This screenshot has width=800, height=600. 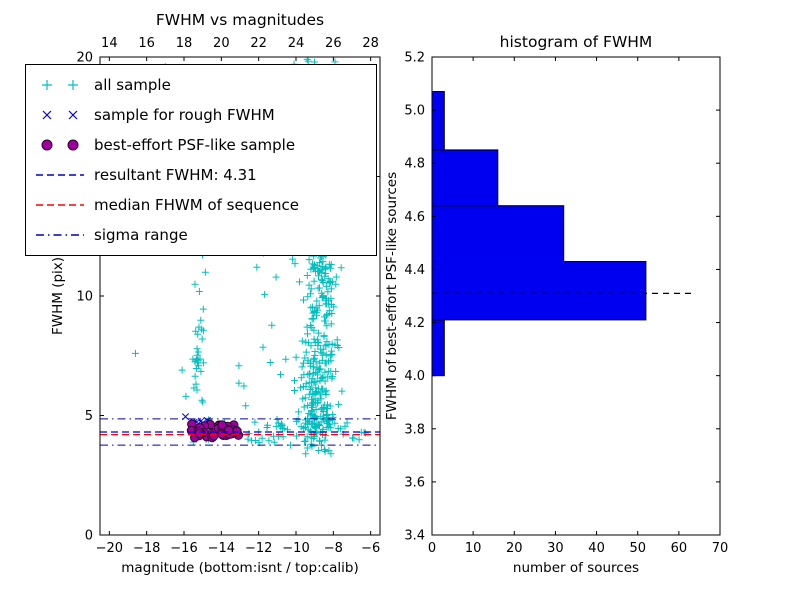 What do you see at coordinates (414, 376) in the screenshot?
I see `y-tick-label: 4.0` at bounding box center [414, 376].